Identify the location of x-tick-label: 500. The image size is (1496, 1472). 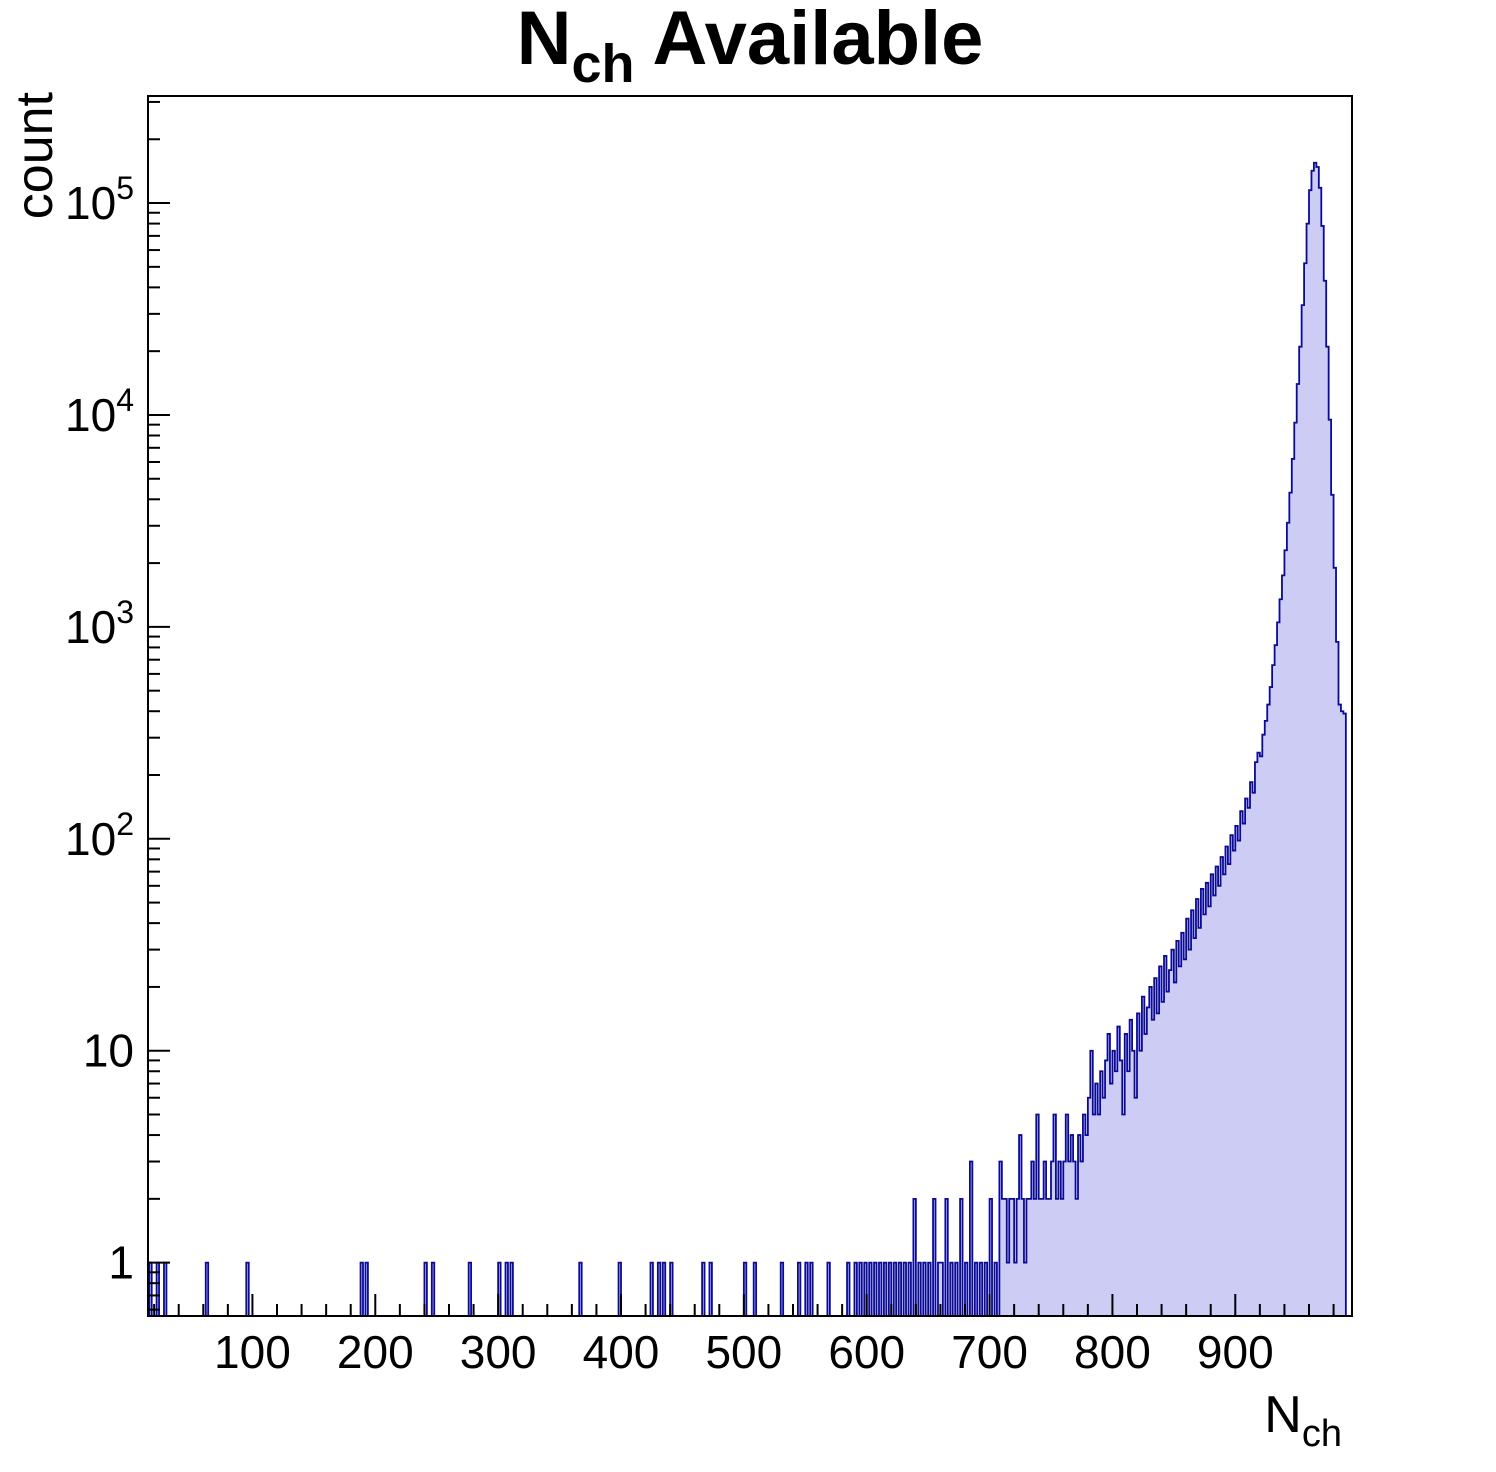
(743, 1352).